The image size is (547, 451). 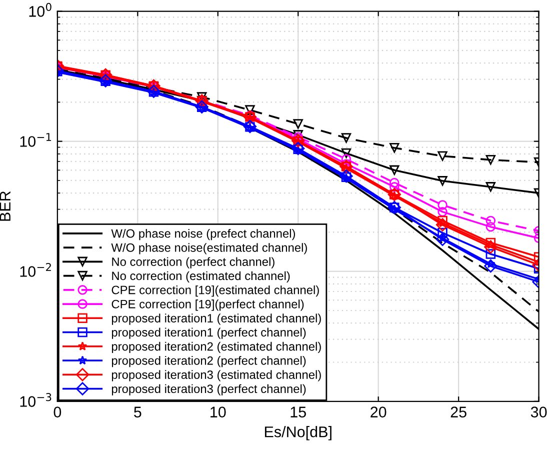 What do you see at coordinates (215, 291) in the screenshot?
I see `legend-label: CPE correction [19](estimated channel)` at bounding box center [215, 291].